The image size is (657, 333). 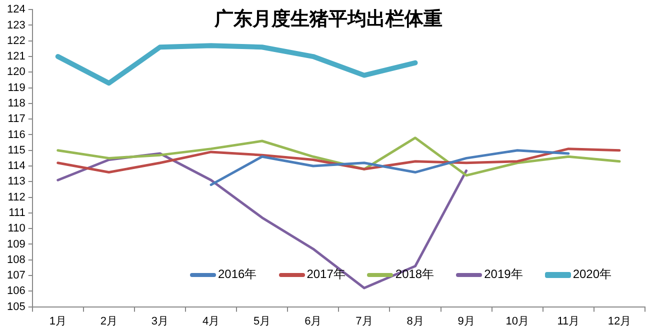 What do you see at coordinates (517, 321) in the screenshot?
I see `x-tick-label: 10月` at bounding box center [517, 321].